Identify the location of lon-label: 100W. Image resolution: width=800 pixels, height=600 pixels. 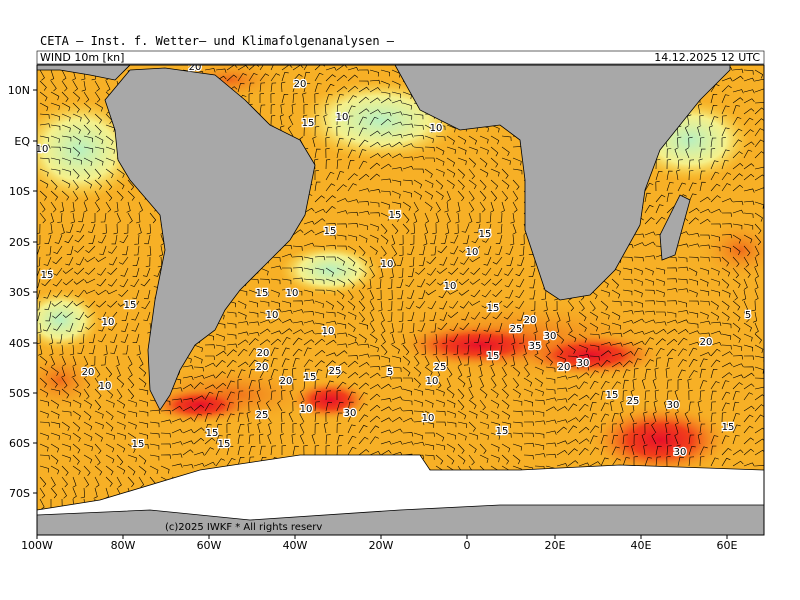
(37, 545).